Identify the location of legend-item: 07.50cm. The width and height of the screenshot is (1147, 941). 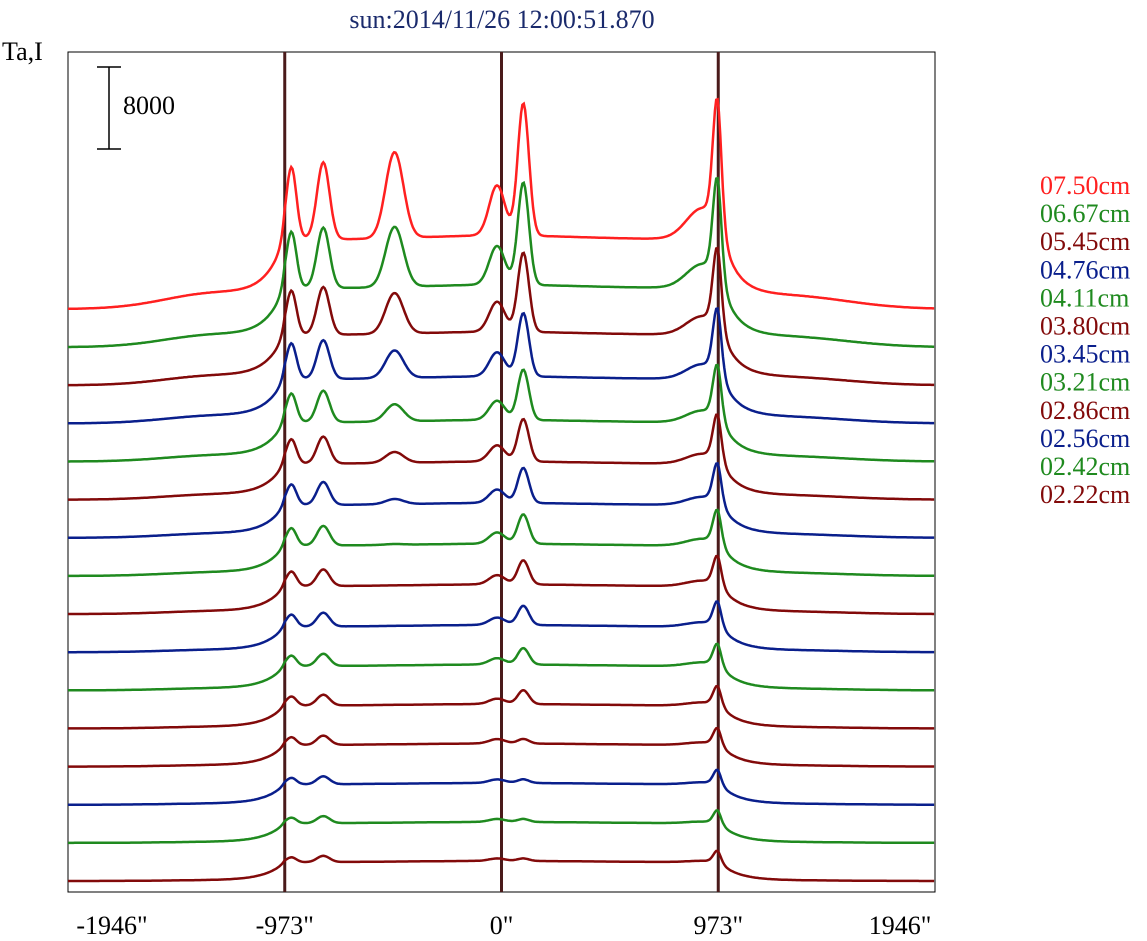
(1085, 185).